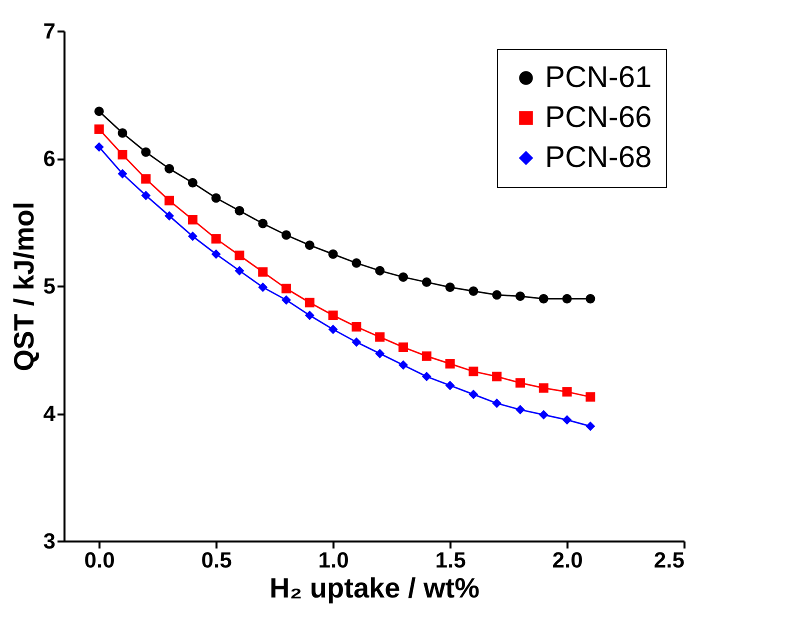 This screenshot has width=790, height=643. What do you see at coordinates (598, 77) in the screenshot?
I see `legend-label: PCN-61` at bounding box center [598, 77].